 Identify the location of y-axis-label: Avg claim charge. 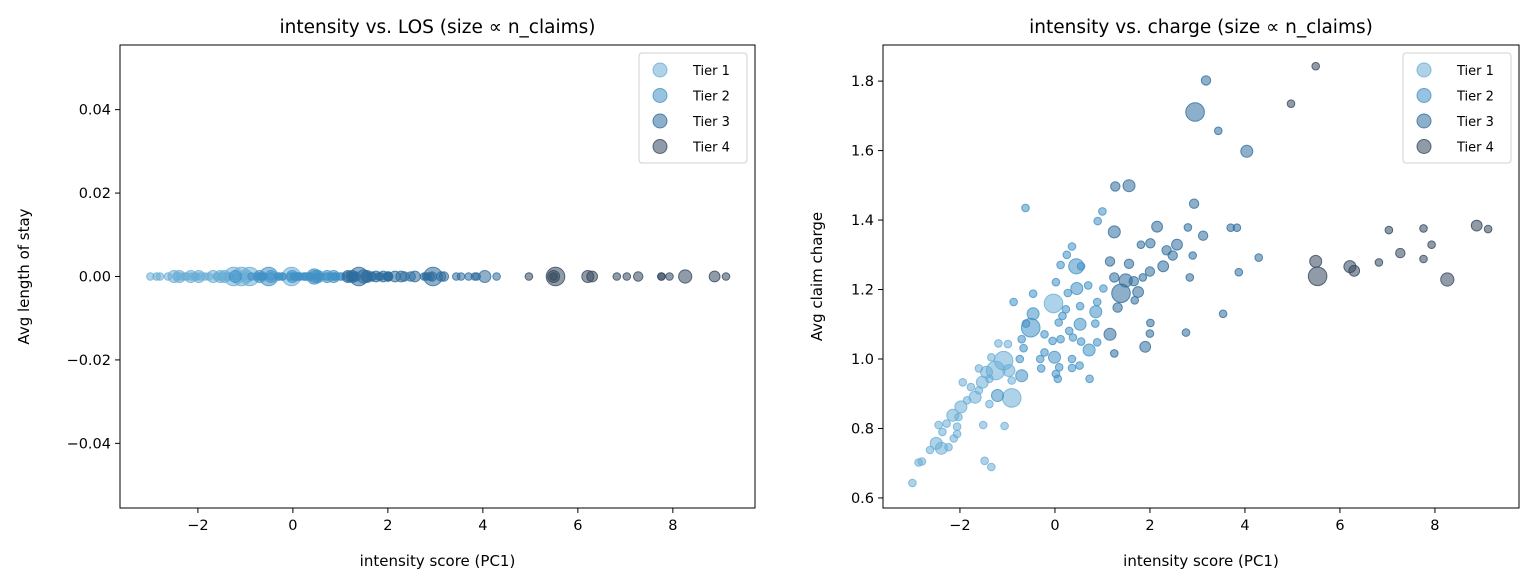
(817, 276).